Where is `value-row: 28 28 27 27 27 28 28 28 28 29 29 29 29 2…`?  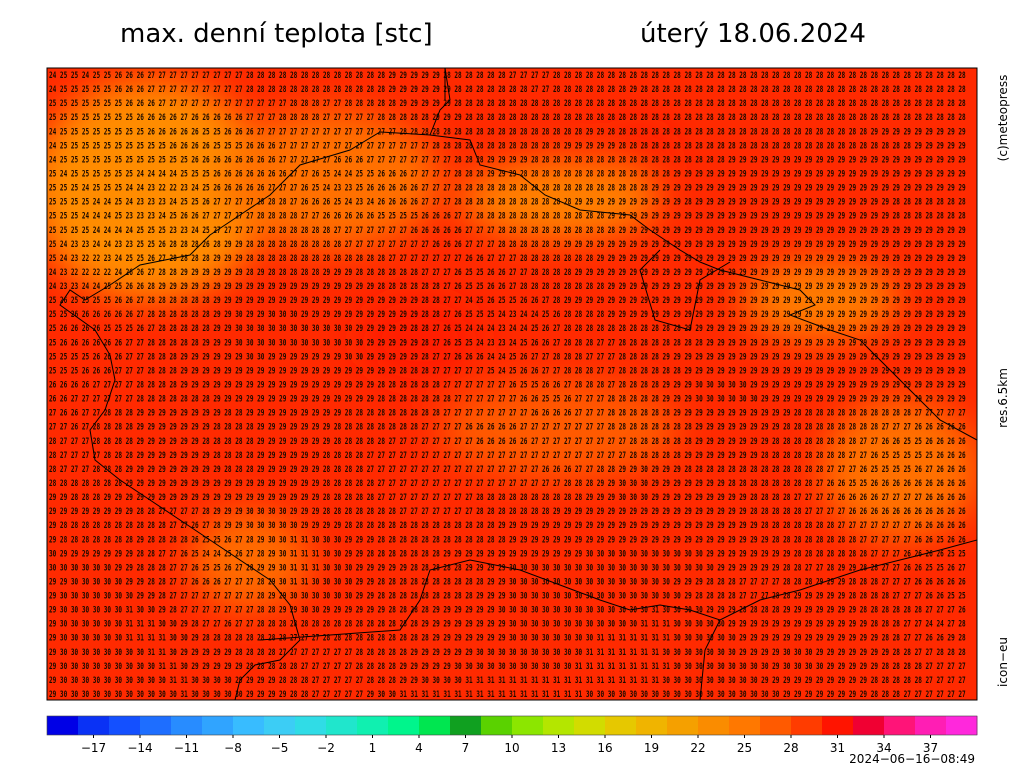 value-row: 28 28 27 27 27 28 28 28 28 29 29 29 29 2… is located at coordinates (502, 441).